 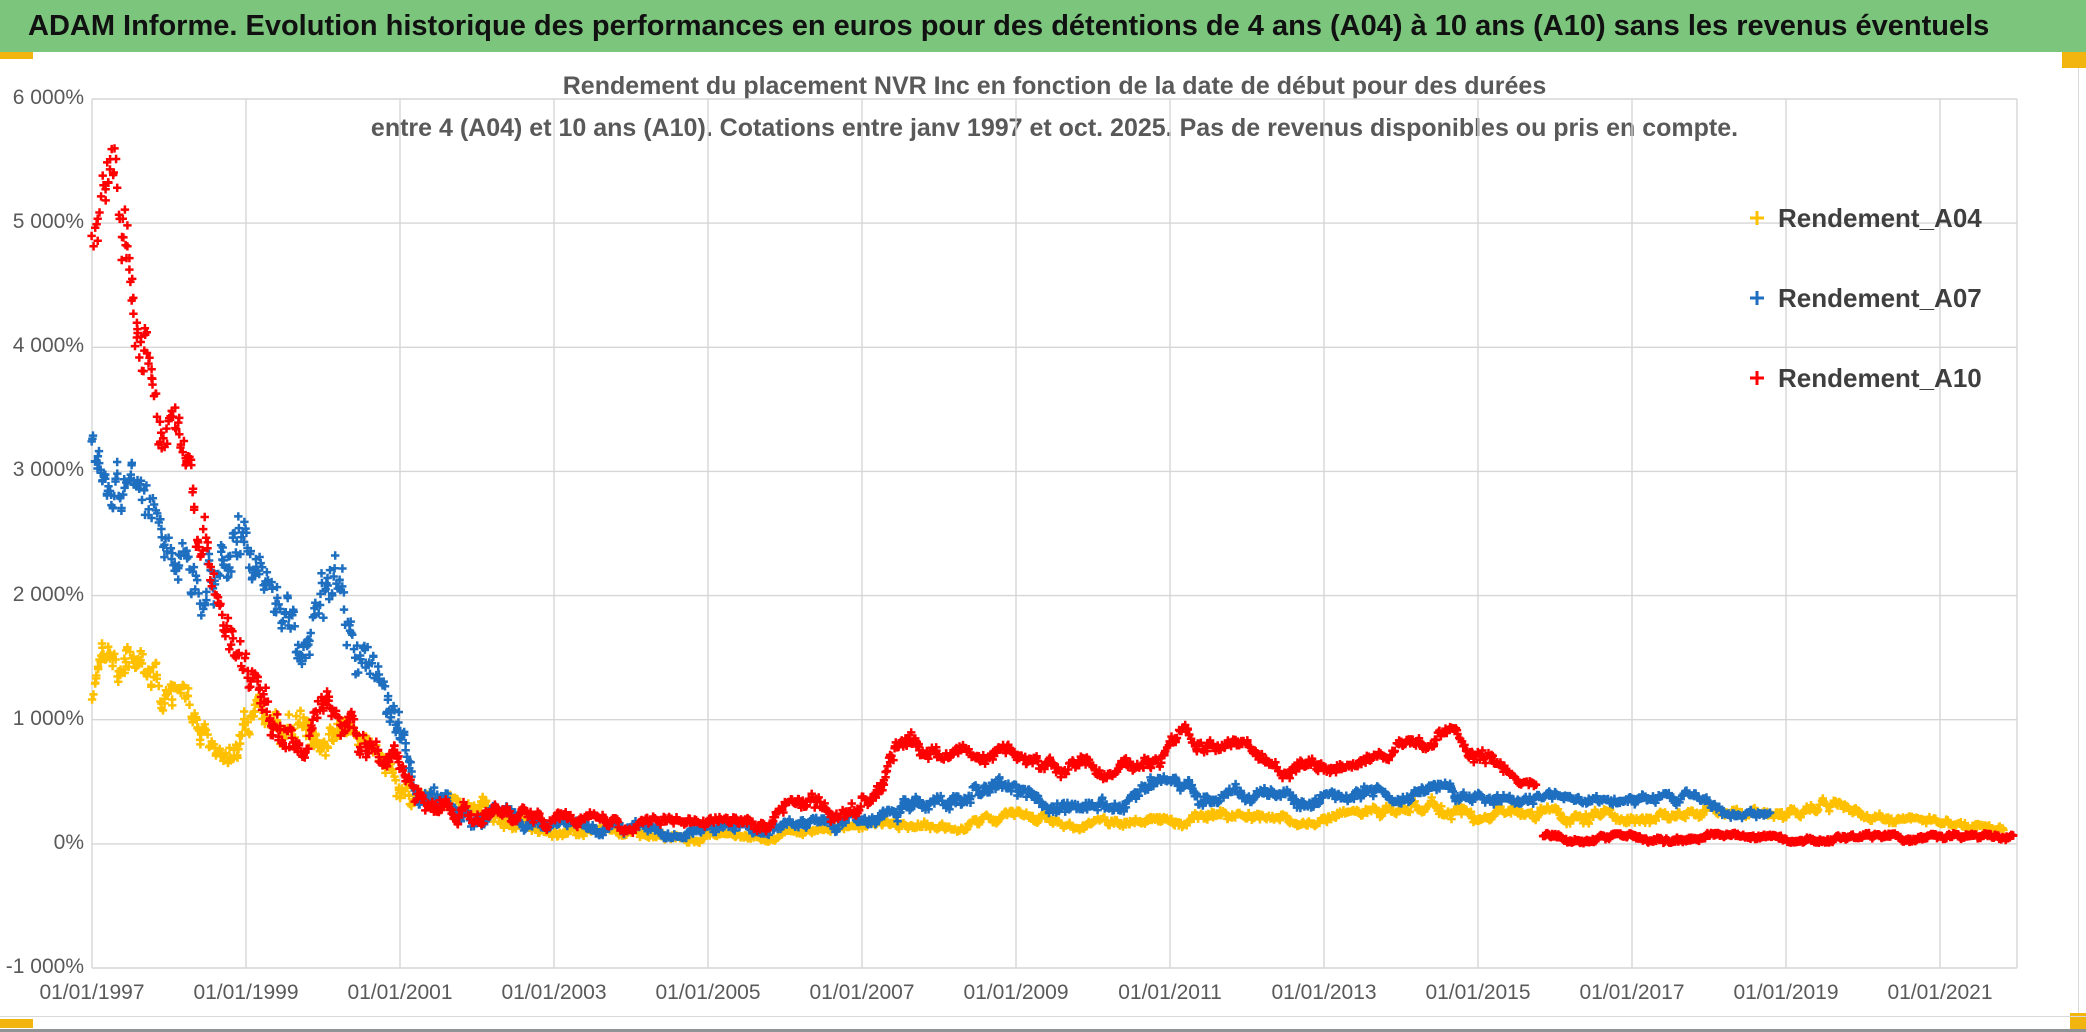 I want to click on legend-item-rendement_a04: Rendement_A04, so click(x=1898, y=218).